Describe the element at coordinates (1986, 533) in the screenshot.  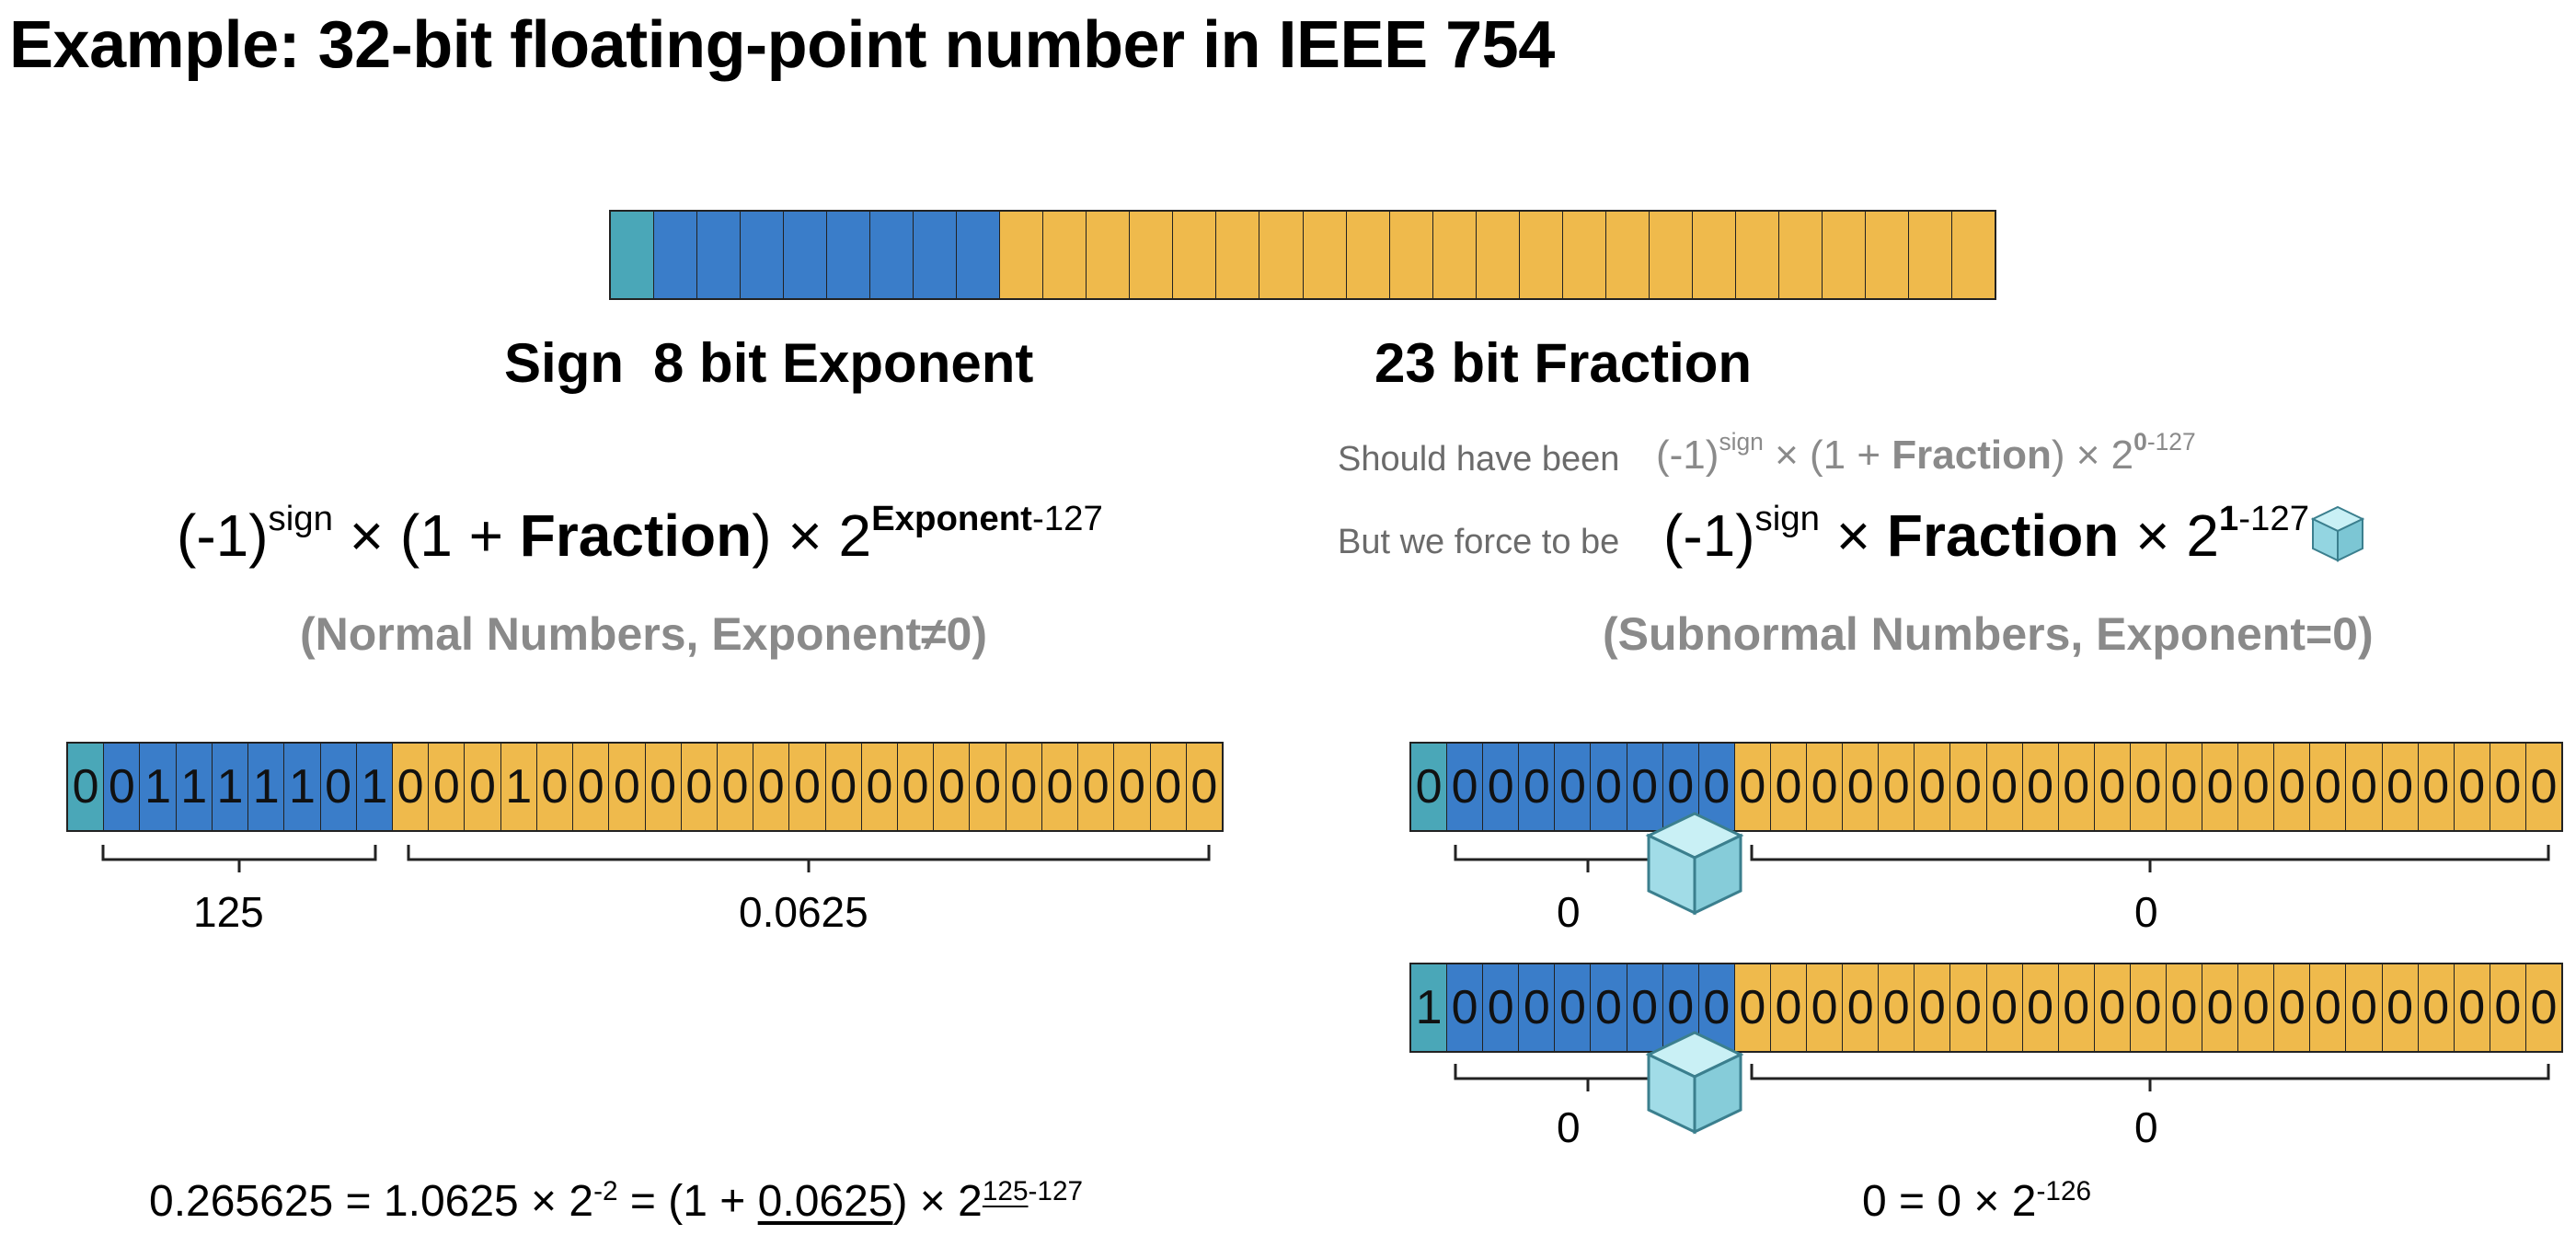
I see `force-to-be-formula: (-1)sign × Fraction × 21-127` at that location.